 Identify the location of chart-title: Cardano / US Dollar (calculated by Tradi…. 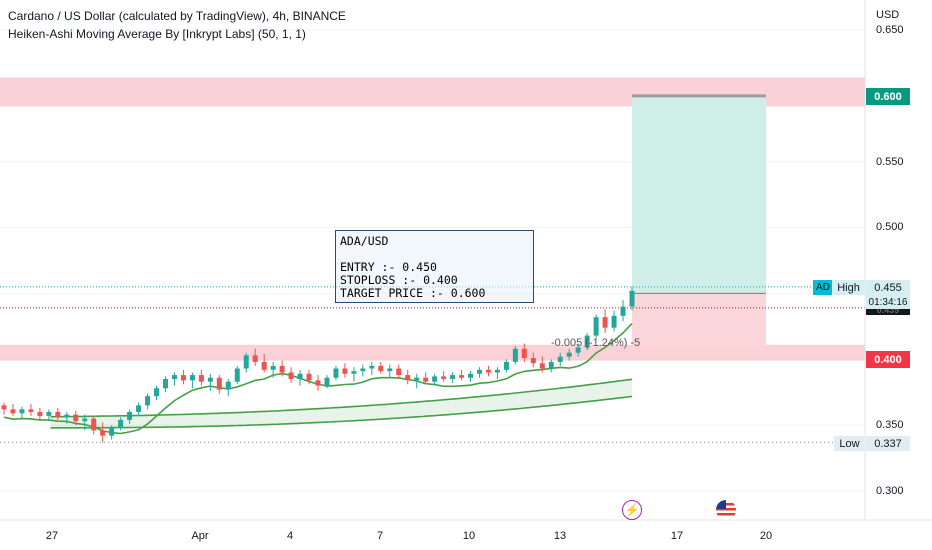
(177, 16).